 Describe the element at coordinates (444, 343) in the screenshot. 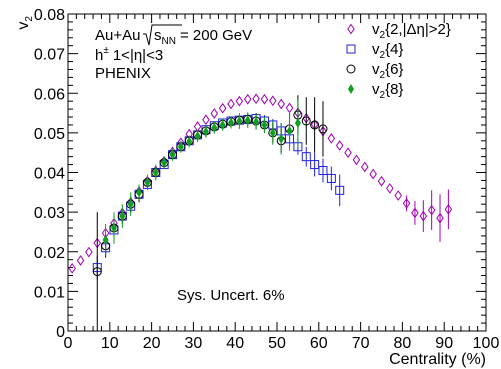

I see `x-tick-label: 90` at that location.